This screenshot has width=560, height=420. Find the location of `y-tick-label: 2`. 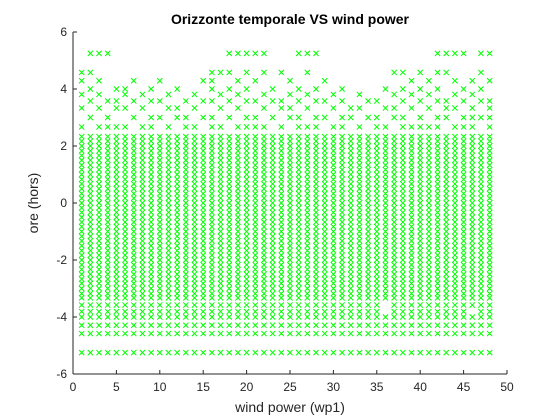

y-tick-label: 2 is located at coordinates (63, 146).